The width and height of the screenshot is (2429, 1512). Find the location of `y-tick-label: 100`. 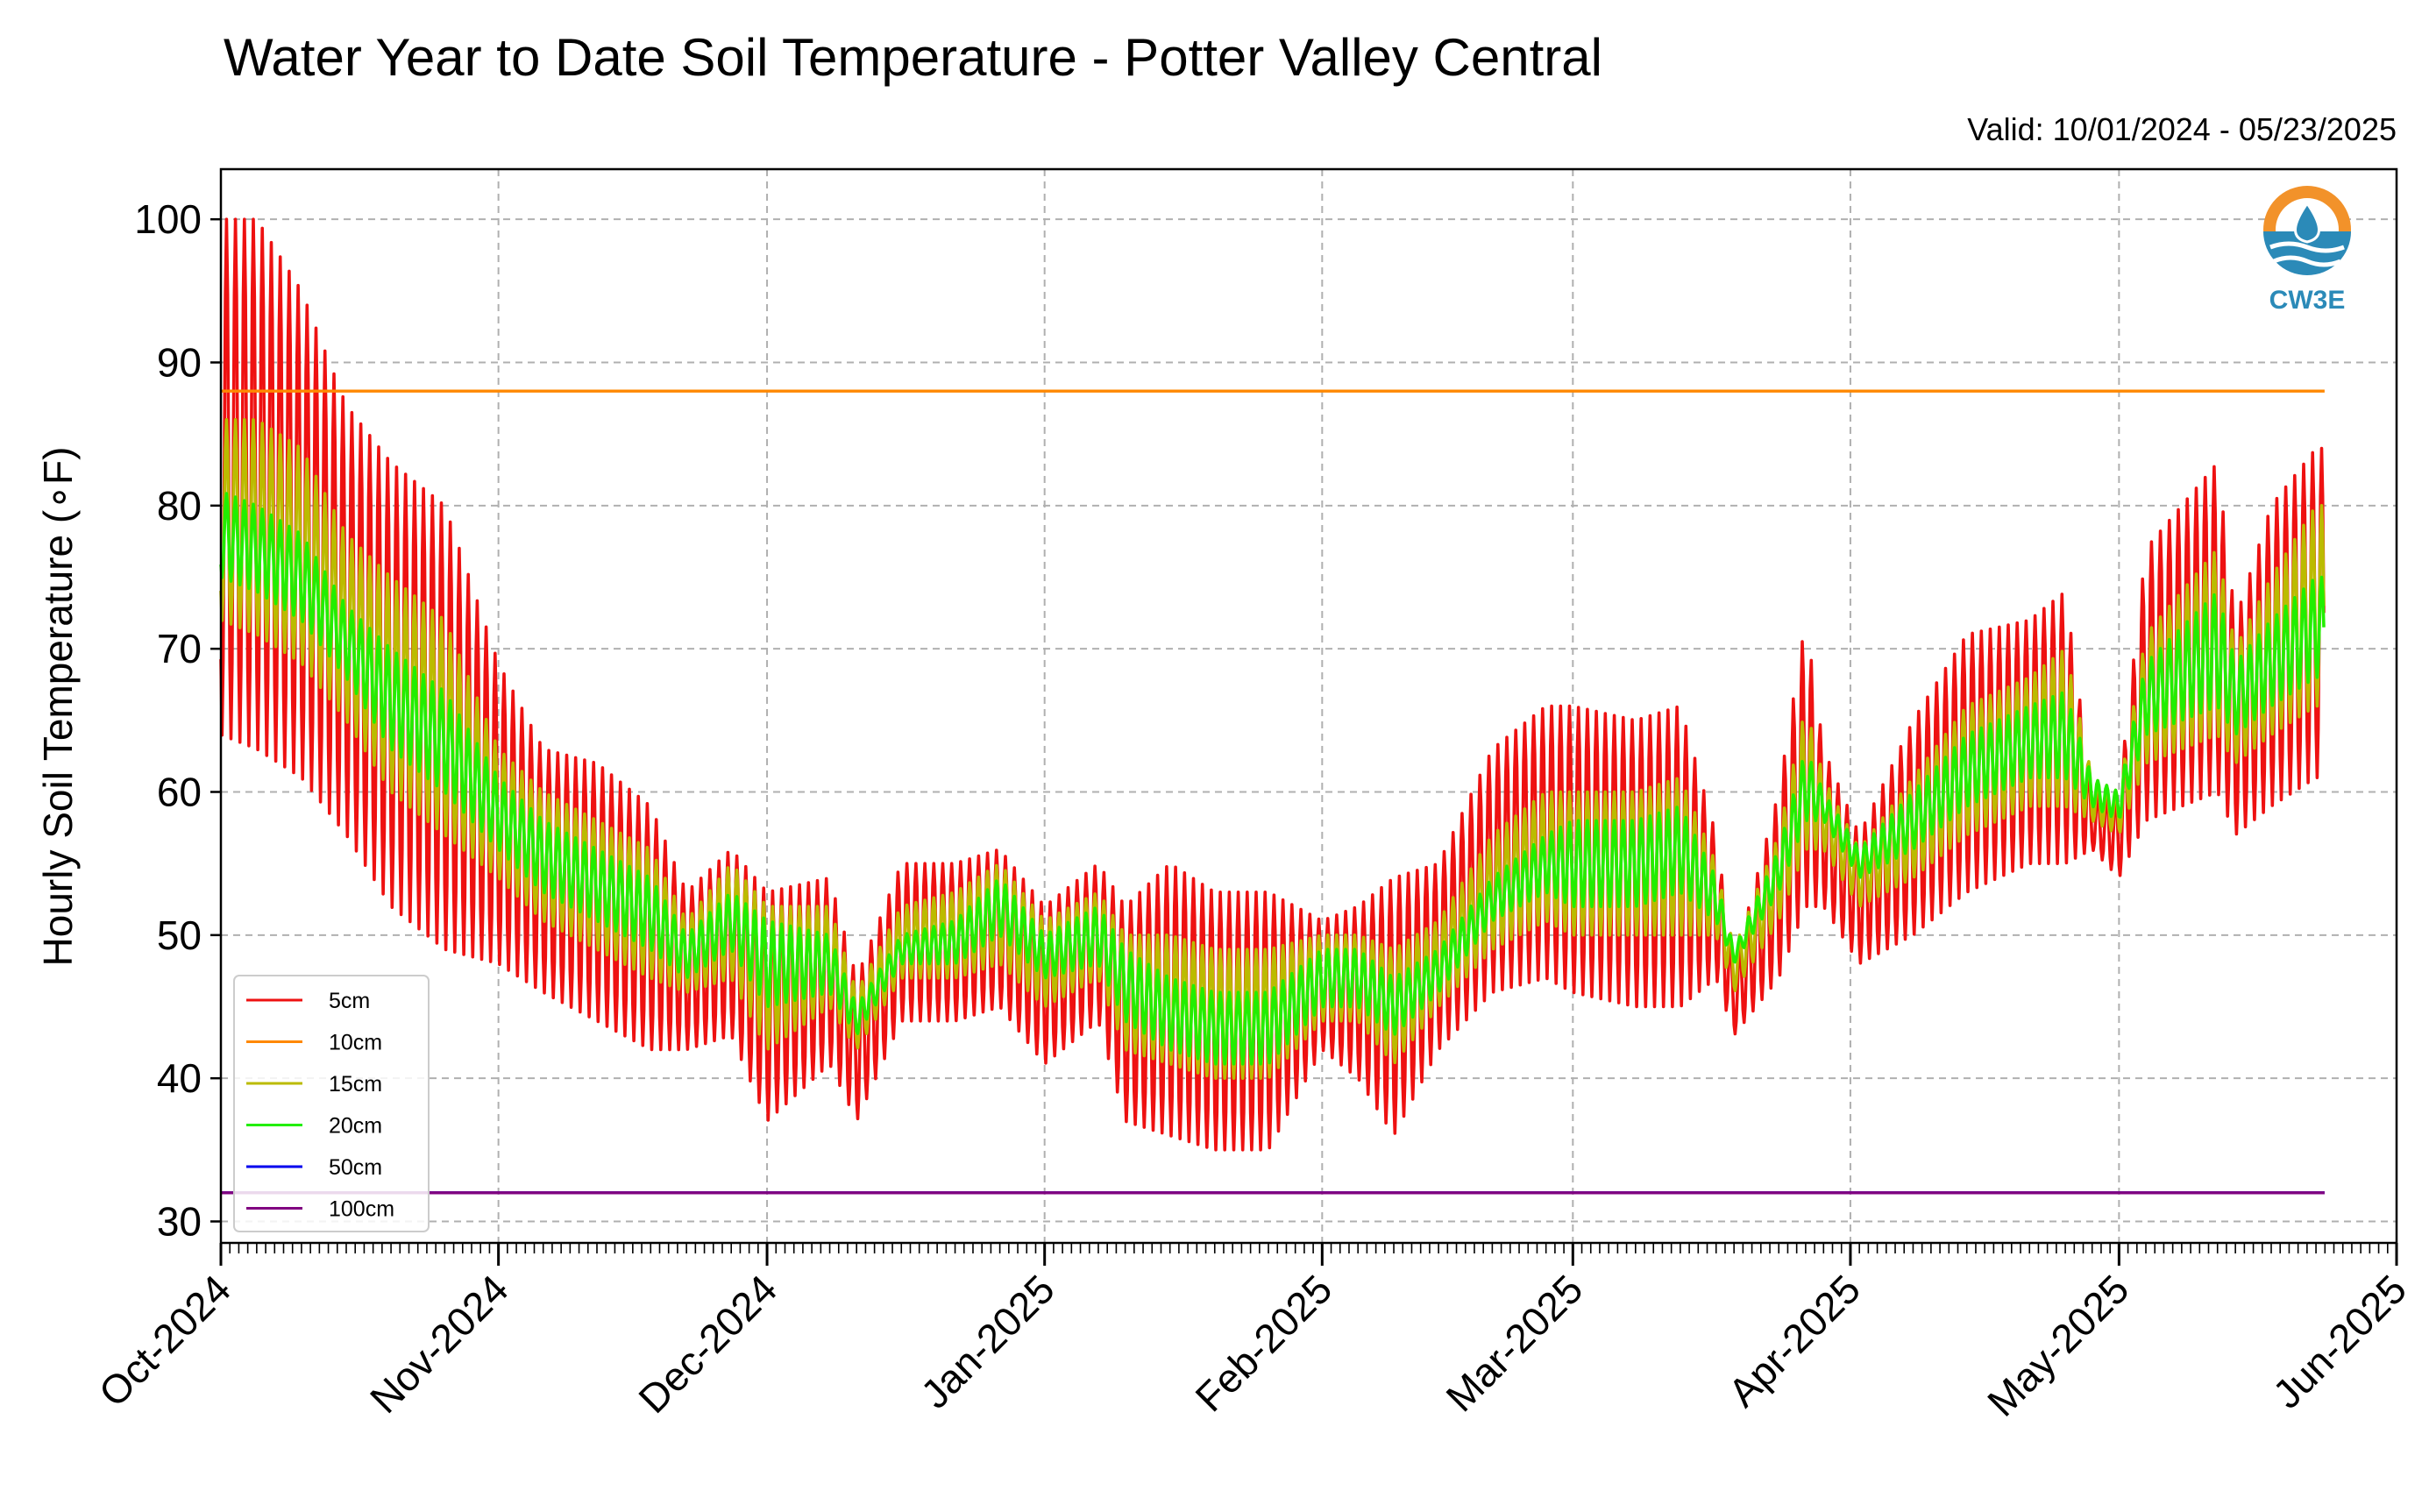

y-tick-label: 100 is located at coordinates (168, 219).